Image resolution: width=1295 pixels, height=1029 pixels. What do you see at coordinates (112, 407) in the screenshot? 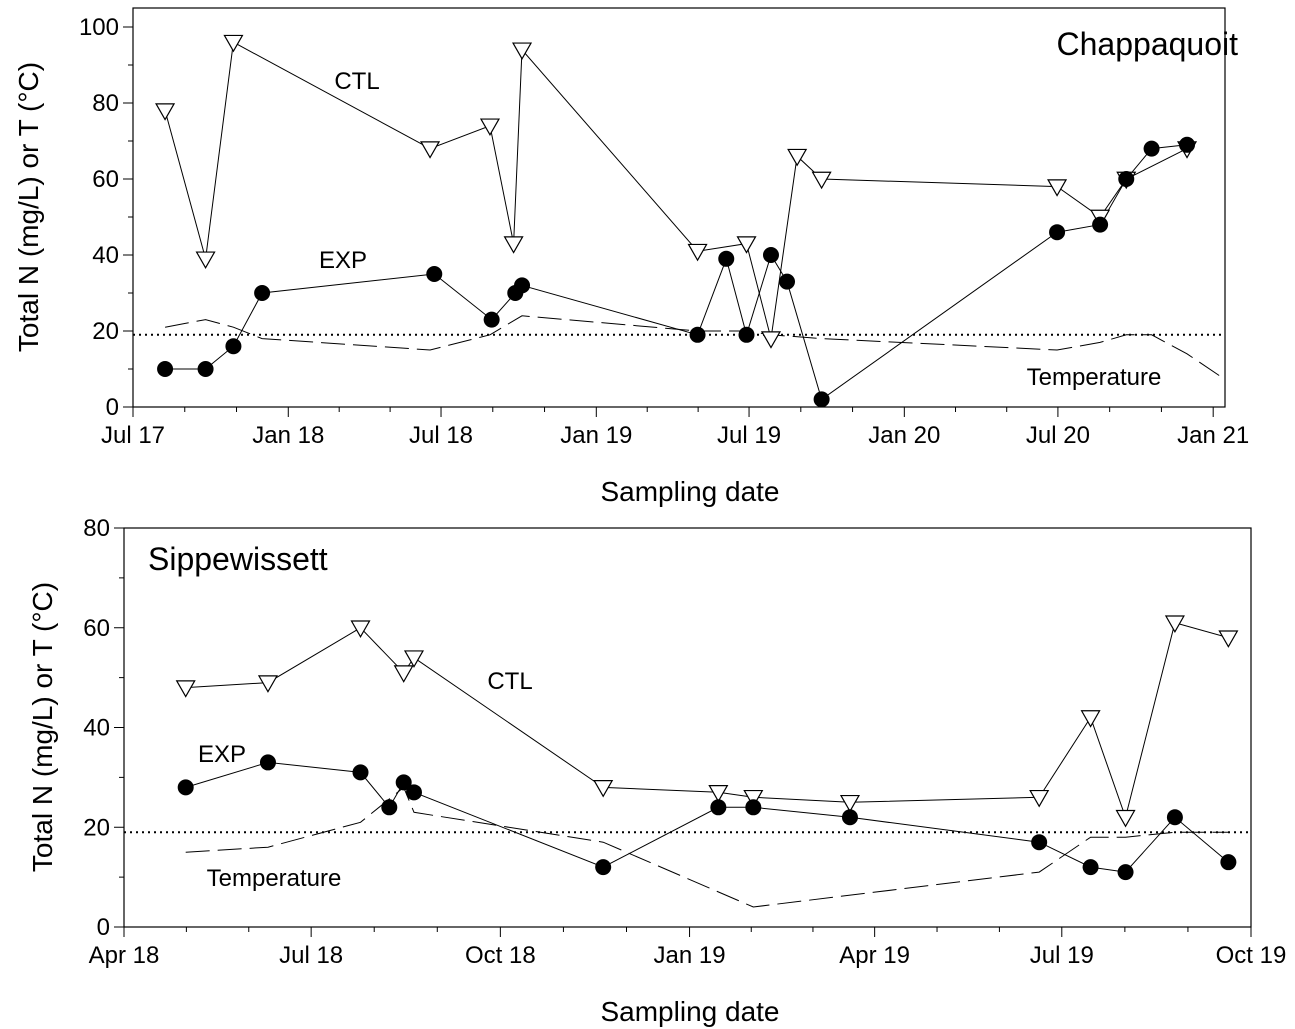
I see `y-tick-label: 0` at bounding box center [112, 407].